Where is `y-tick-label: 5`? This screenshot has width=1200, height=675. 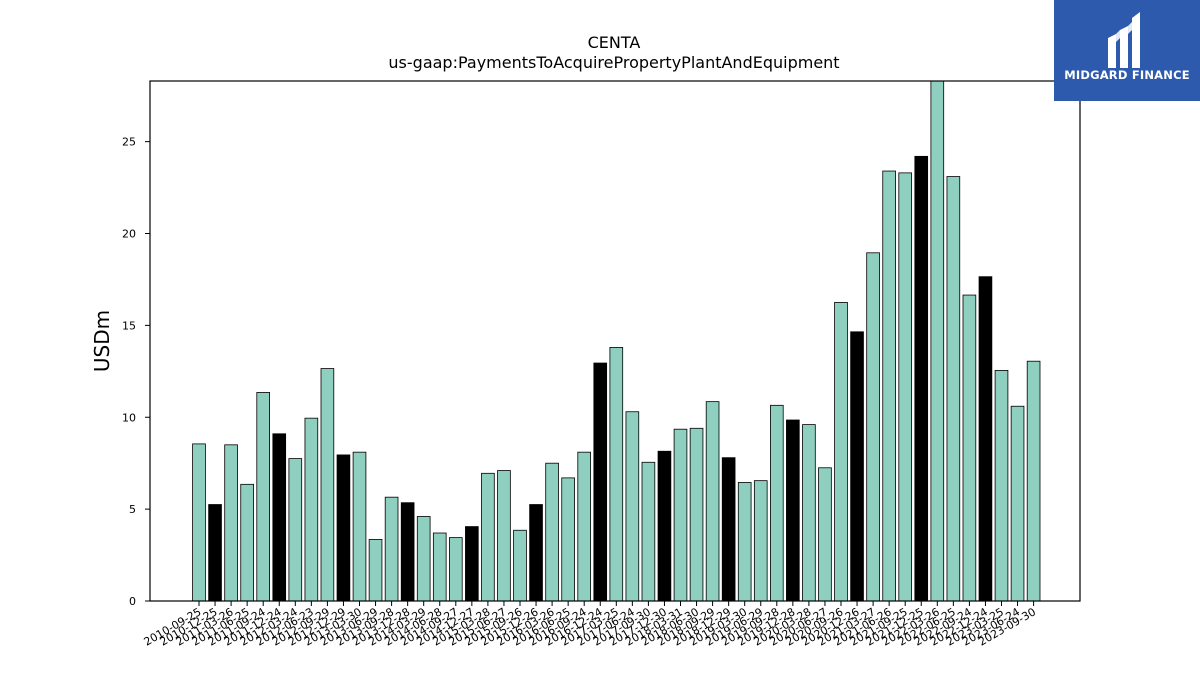
y-tick-label: 5 is located at coordinates (132, 509).